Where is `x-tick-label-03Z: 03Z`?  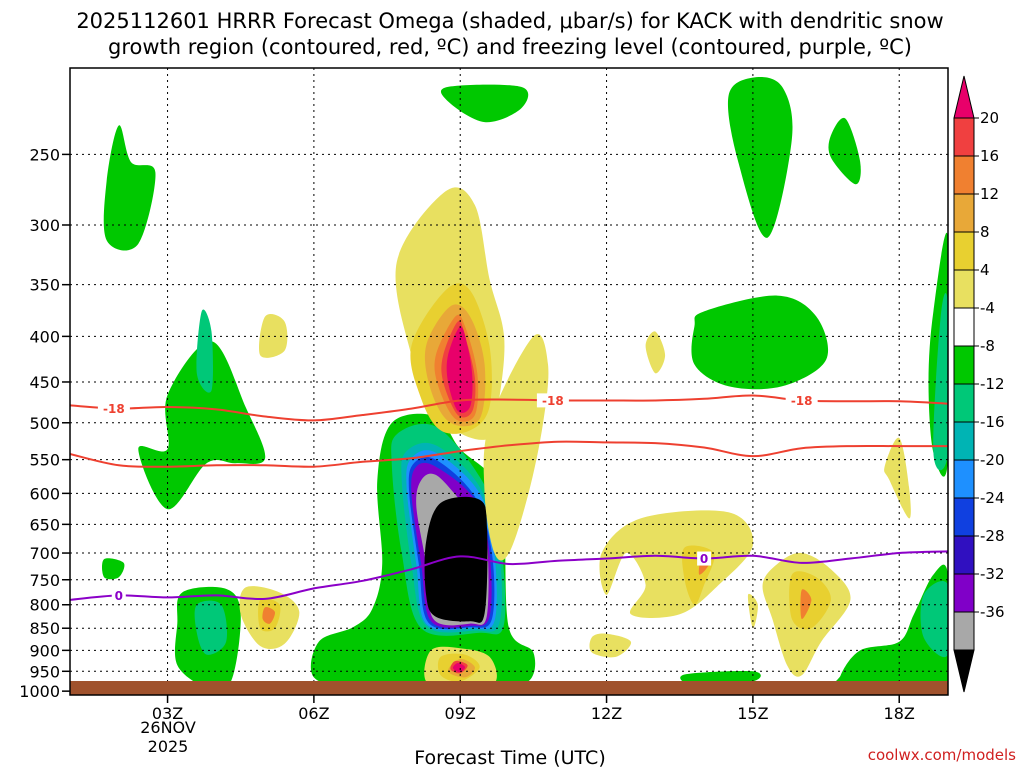 x-tick-label-03Z: 03Z is located at coordinates (167, 713).